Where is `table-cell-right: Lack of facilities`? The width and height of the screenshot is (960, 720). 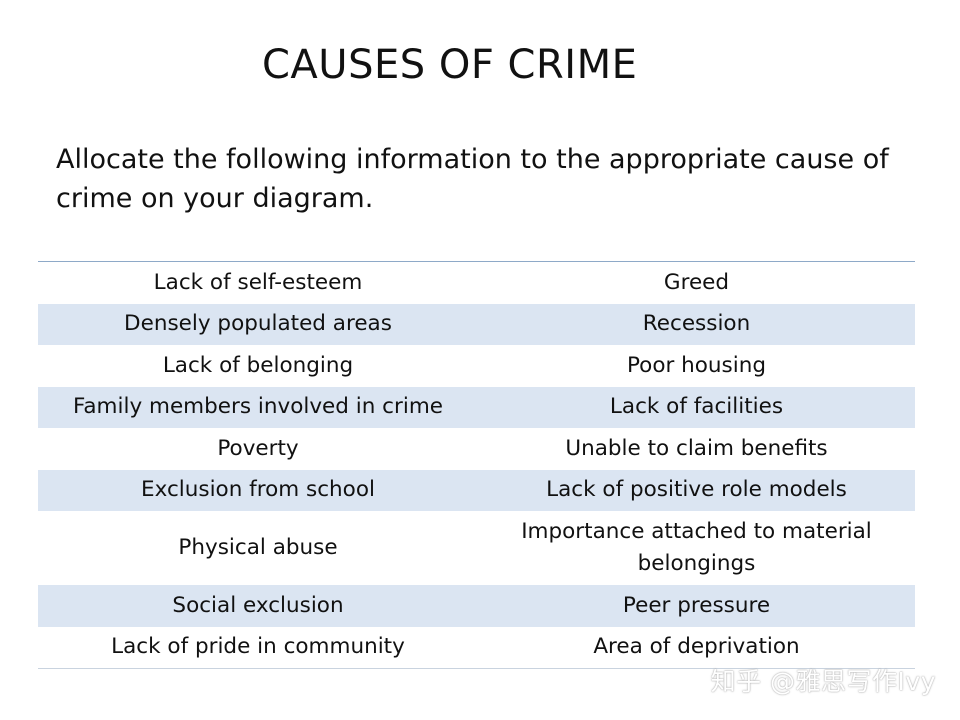 table-cell-right: Lack of facilities is located at coordinates (696, 407).